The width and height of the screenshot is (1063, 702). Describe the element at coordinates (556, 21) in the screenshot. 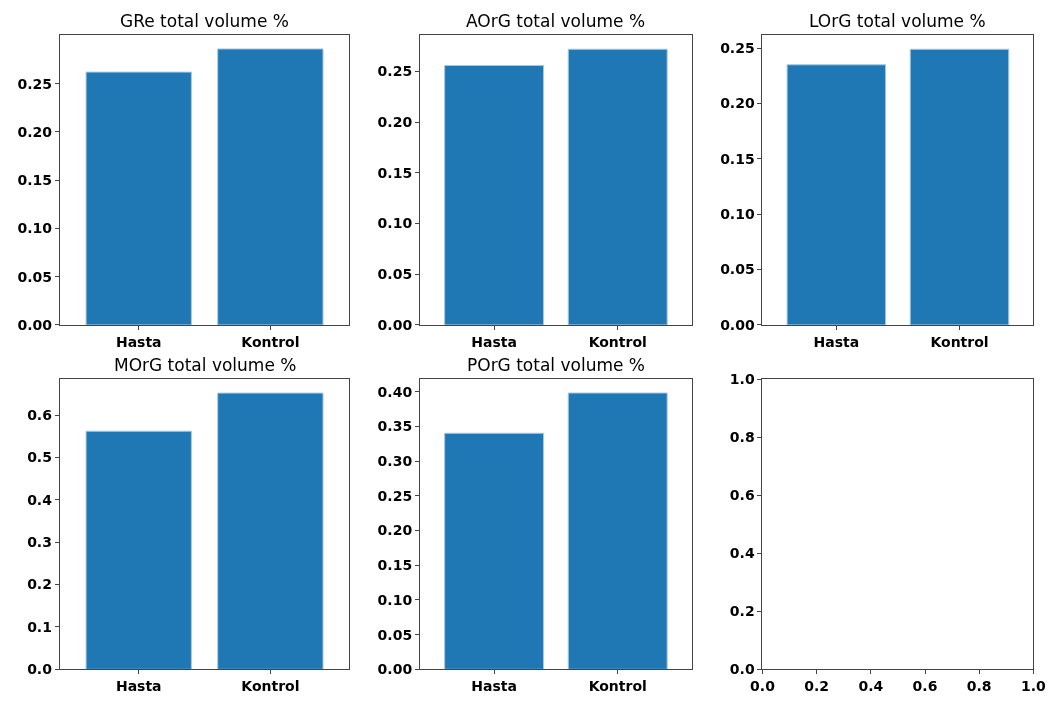

I see `chart-title: AOrG total volume %` at that location.